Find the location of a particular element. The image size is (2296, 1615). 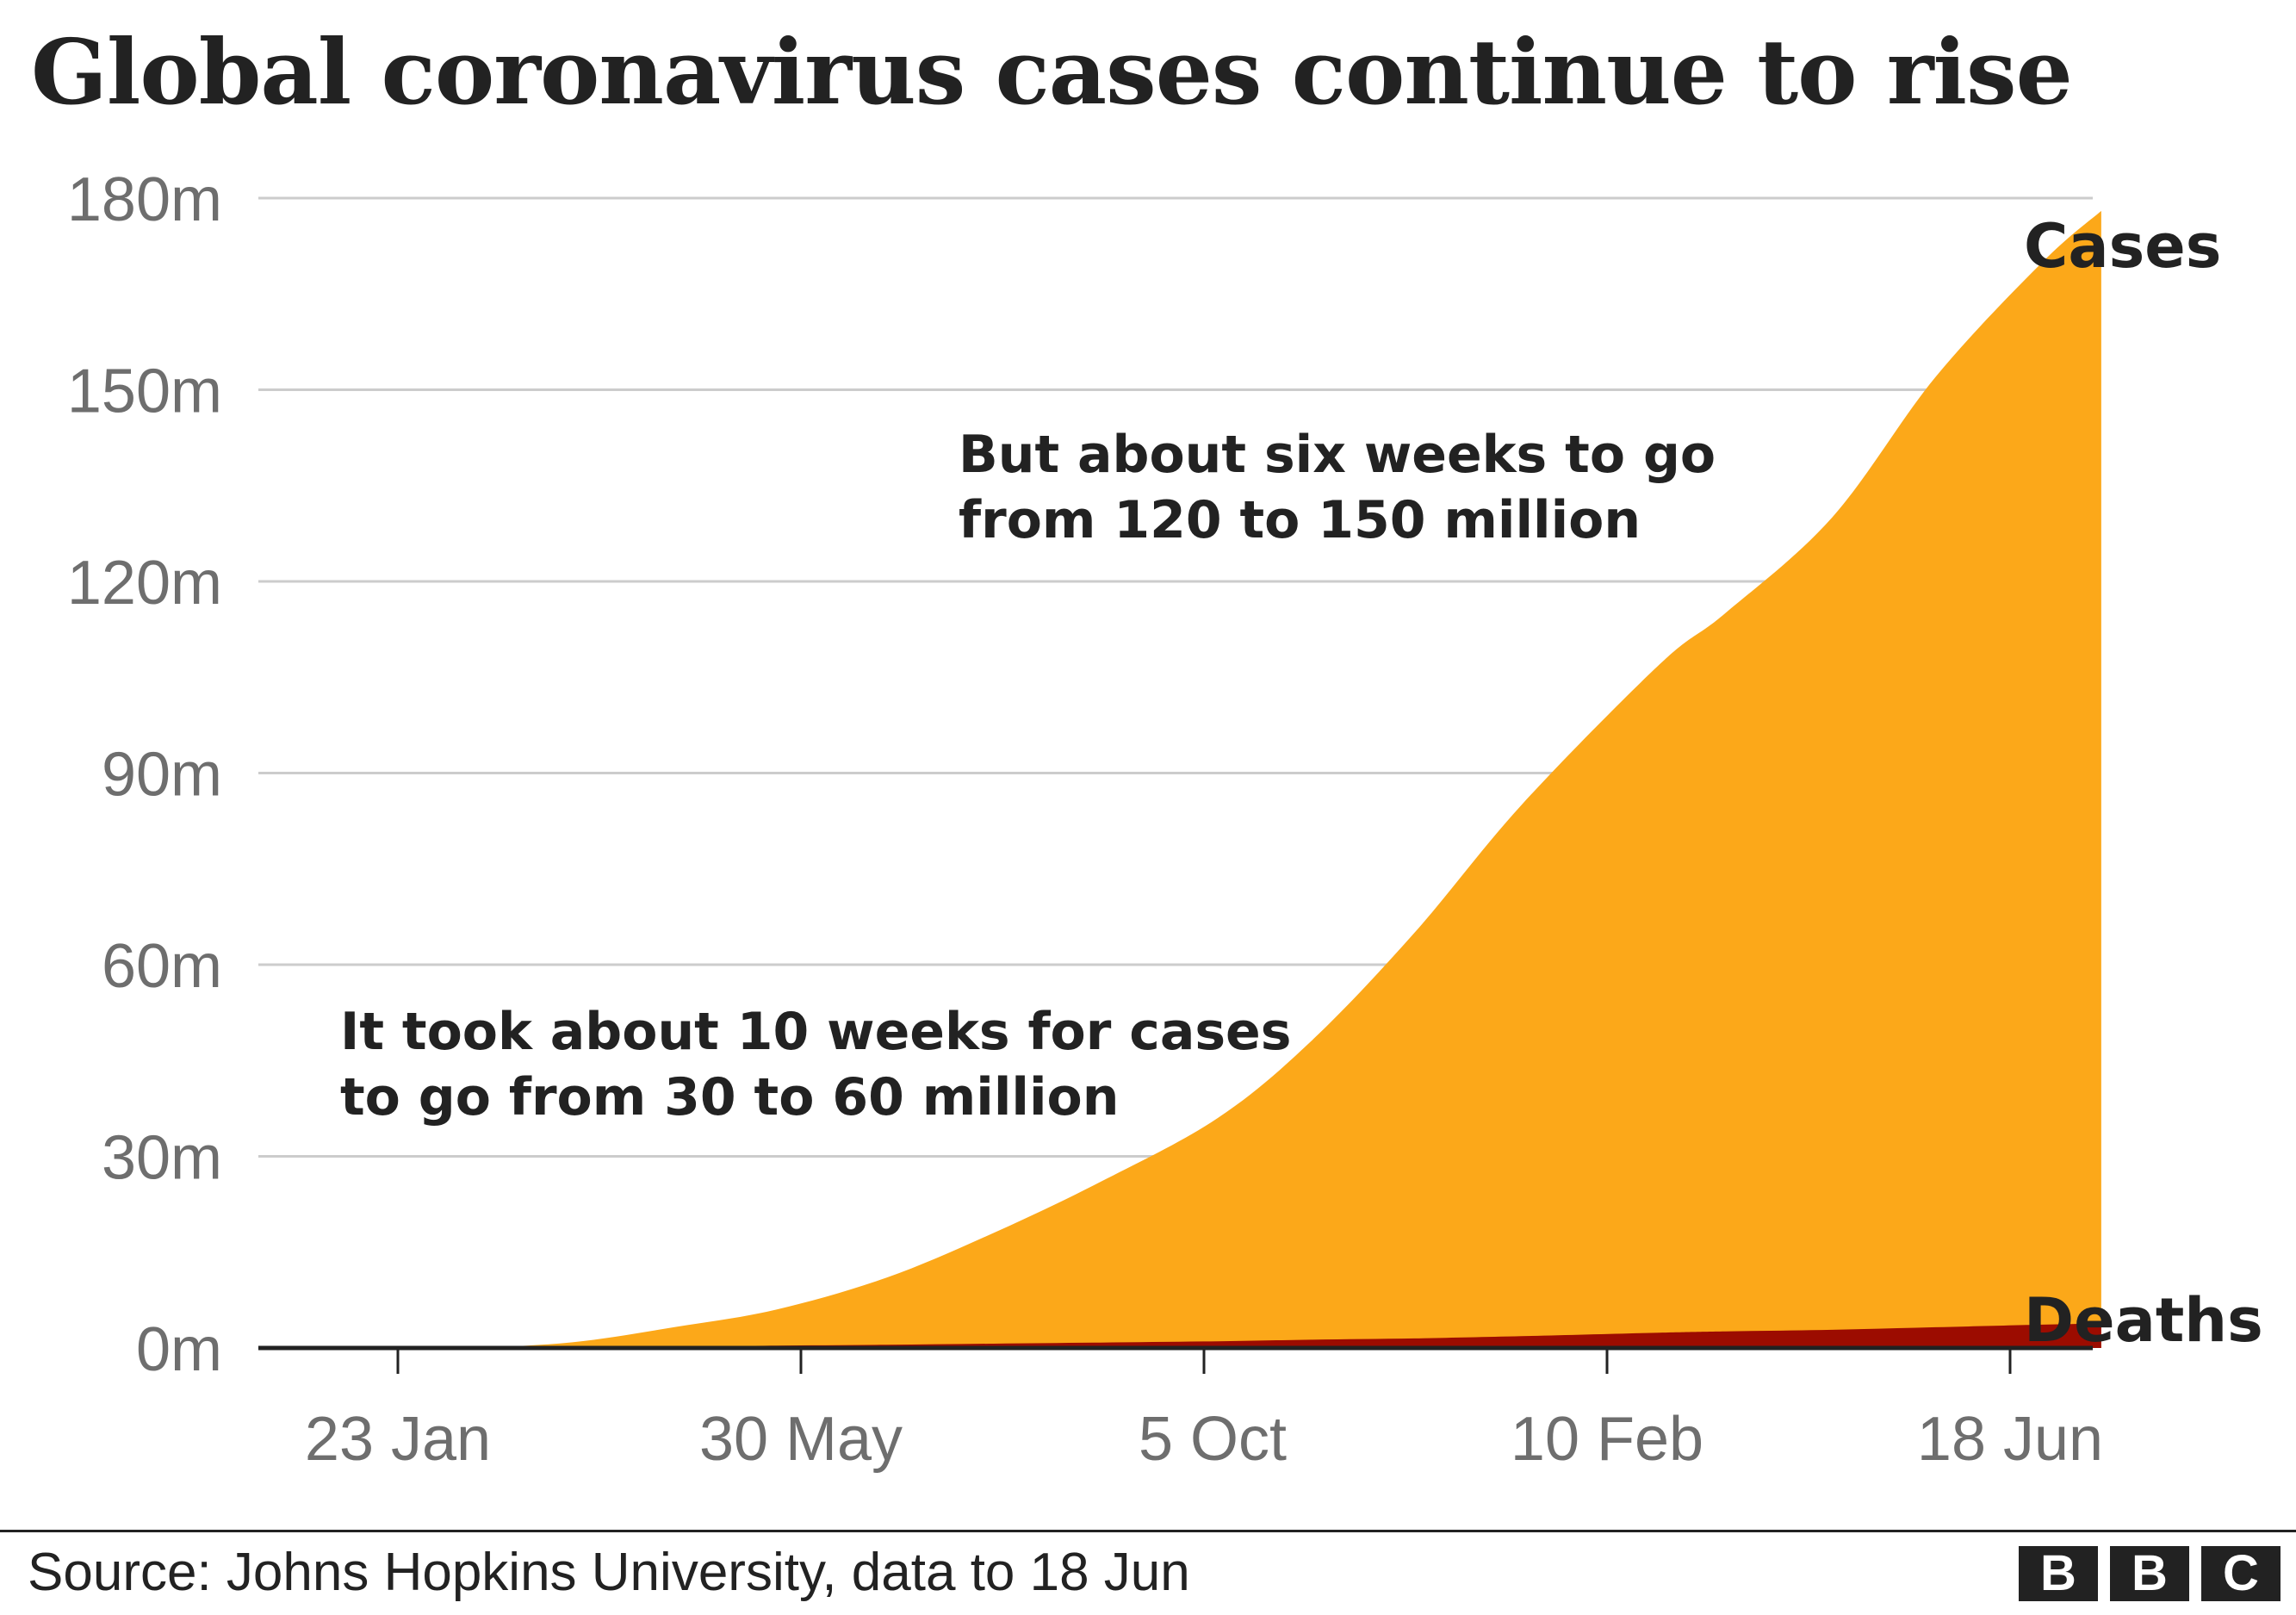

series-area-deaths is located at coordinates (1179, 1335).